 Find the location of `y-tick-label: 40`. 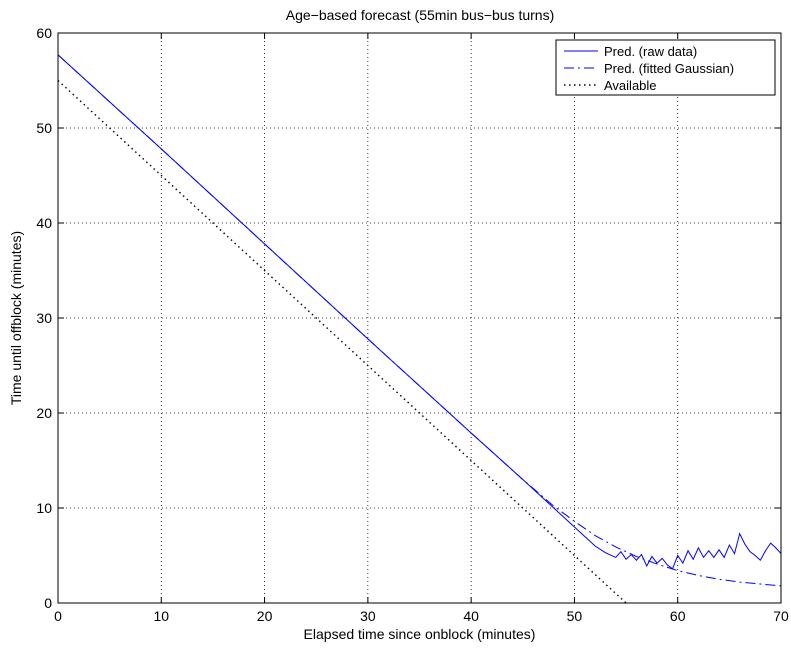

y-tick-label: 40 is located at coordinates (44, 223).